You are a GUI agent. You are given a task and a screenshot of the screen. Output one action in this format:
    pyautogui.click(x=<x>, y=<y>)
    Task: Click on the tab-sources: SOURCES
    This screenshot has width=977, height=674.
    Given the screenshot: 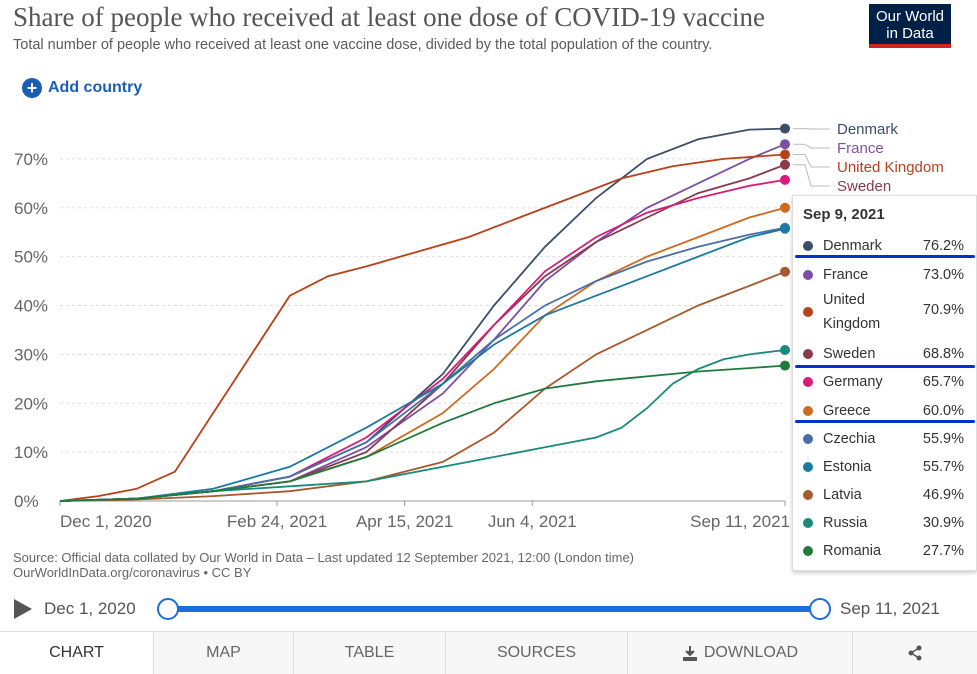 What is the action you would take?
    pyautogui.click(x=536, y=653)
    